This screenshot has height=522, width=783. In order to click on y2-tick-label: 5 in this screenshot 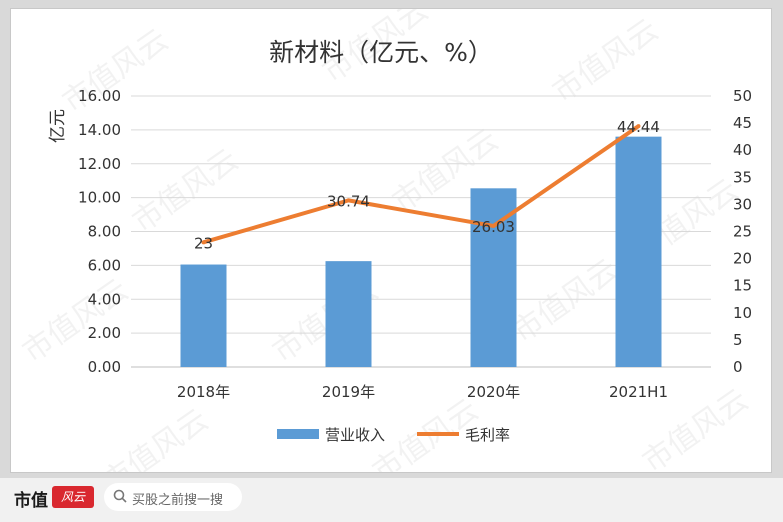, I will do `click(738, 340)`.